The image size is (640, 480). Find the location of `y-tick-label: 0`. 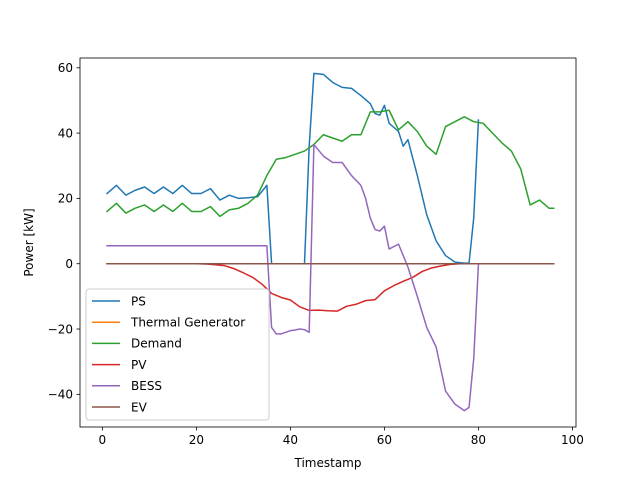

y-tick-label: 0 is located at coordinates (69, 264).